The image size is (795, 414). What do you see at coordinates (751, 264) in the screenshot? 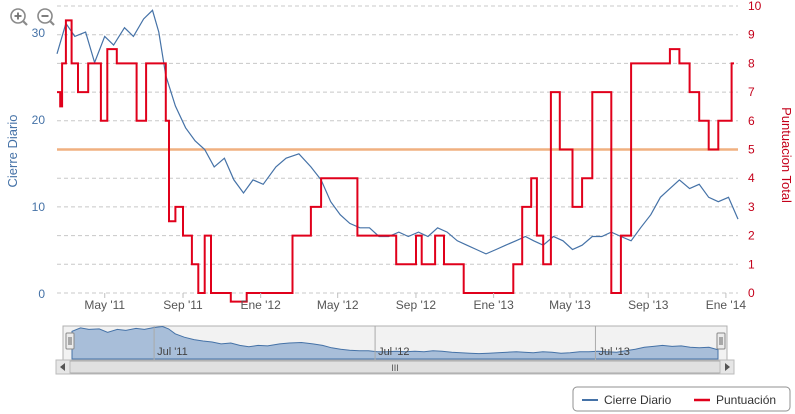
I see `y-right-tick-label-1: 1` at bounding box center [751, 264].